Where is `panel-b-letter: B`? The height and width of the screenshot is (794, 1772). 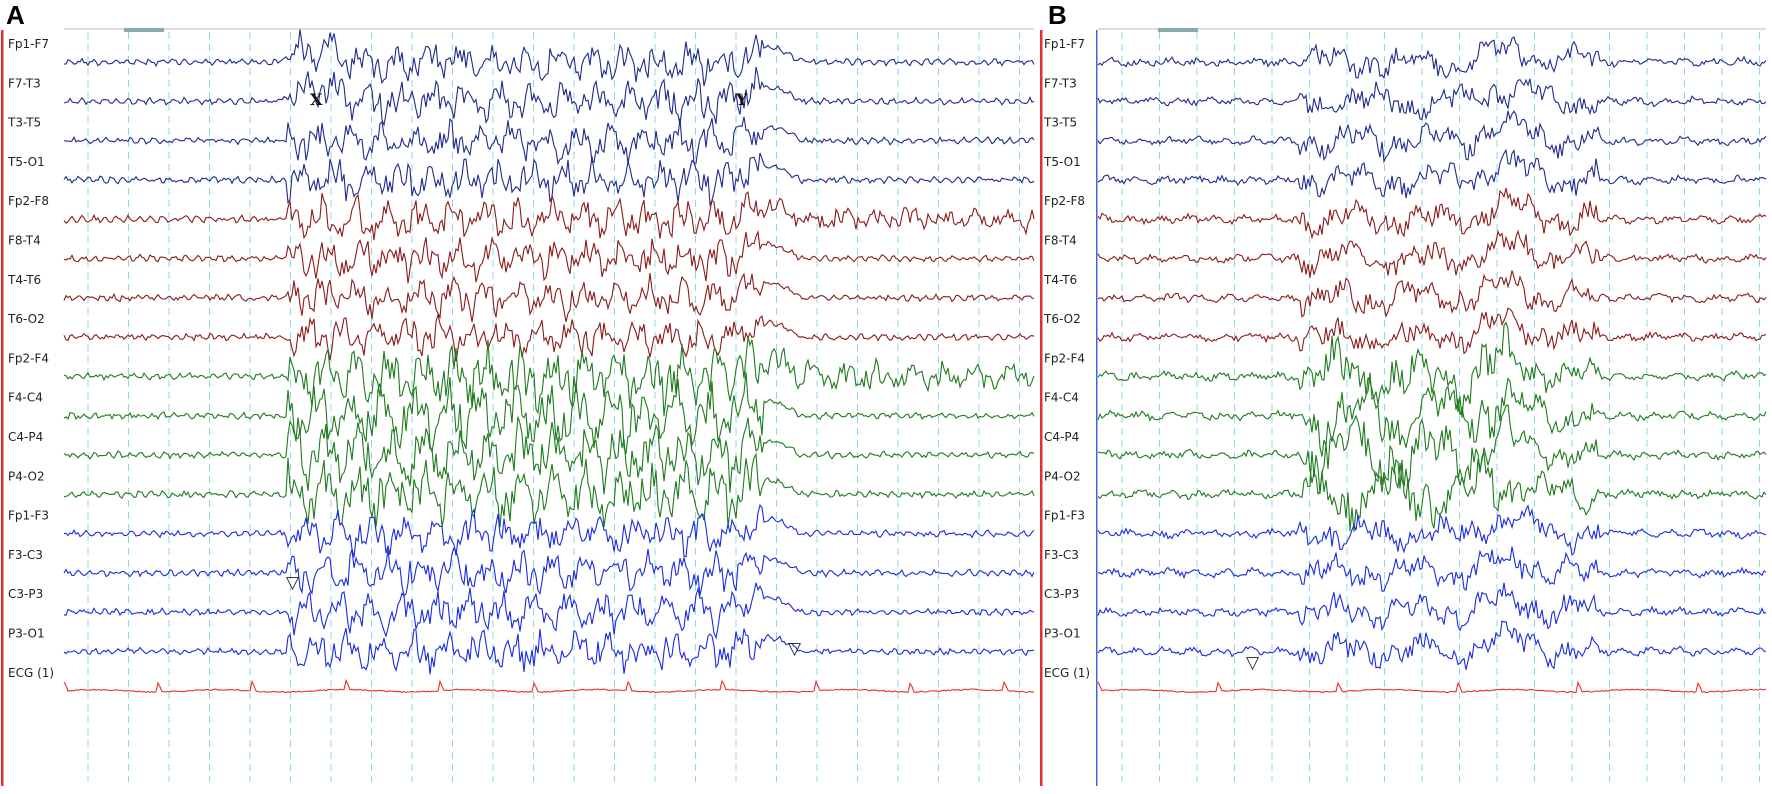
panel-b-letter: B is located at coordinates (1057, 15).